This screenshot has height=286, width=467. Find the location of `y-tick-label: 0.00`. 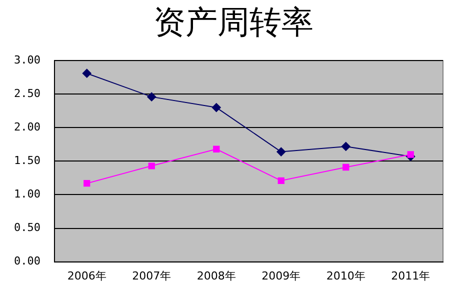

y-tick-label: 0.00 is located at coordinates (27, 261).